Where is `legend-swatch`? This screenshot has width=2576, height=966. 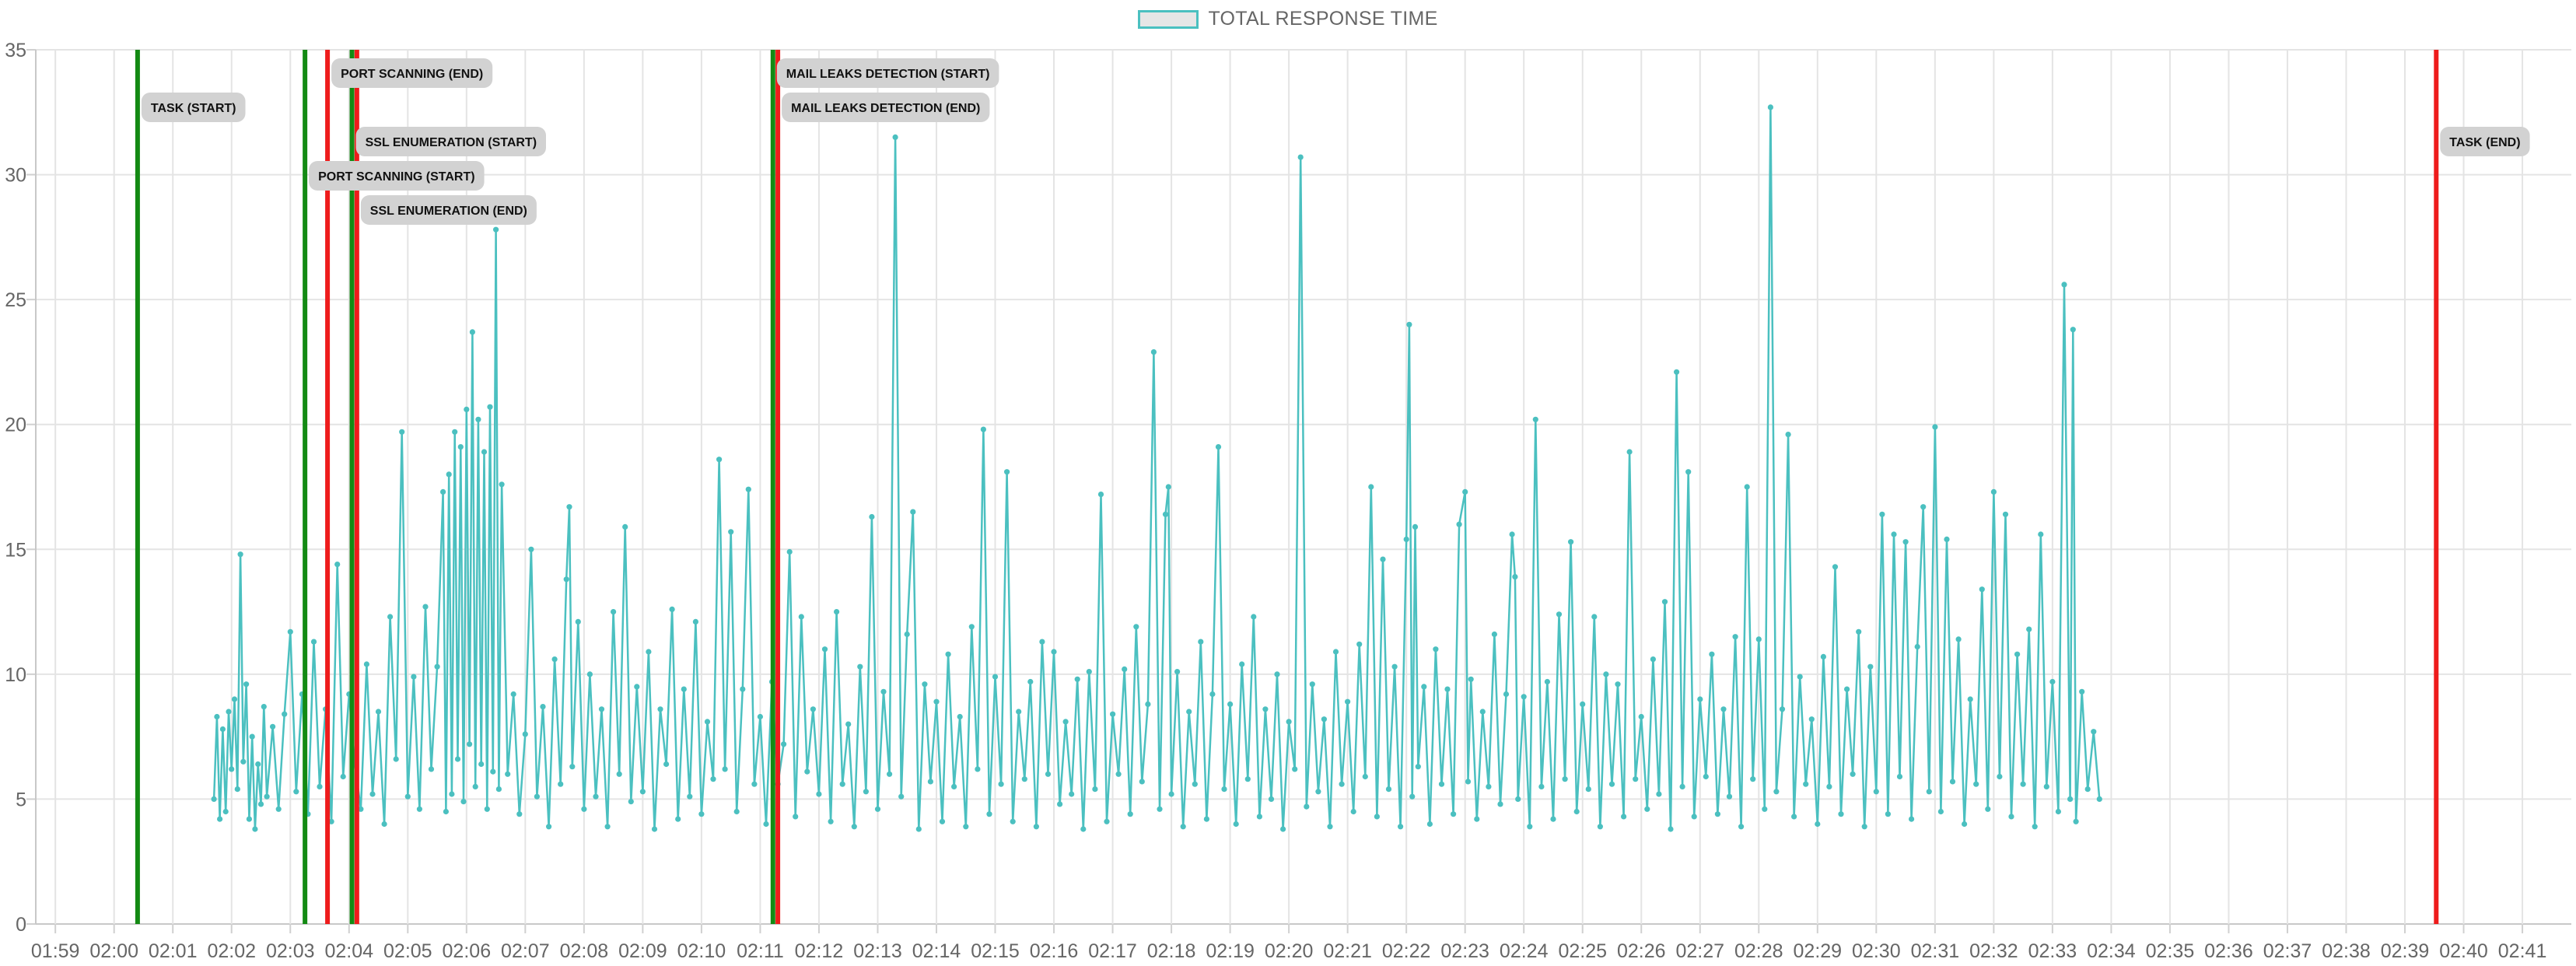
legend-swatch is located at coordinates (1168, 19).